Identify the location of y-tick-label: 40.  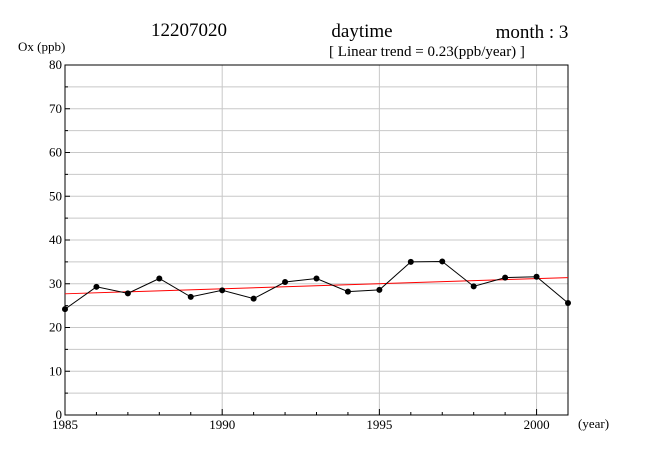
(55, 239).